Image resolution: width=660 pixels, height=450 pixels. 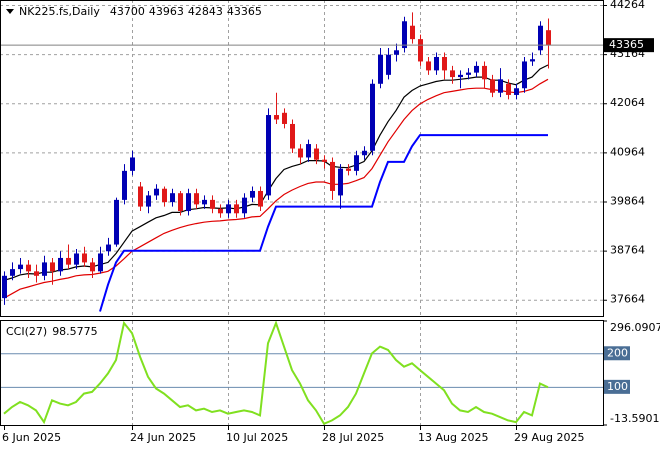 What do you see at coordinates (205, 11) in the screenshot?
I see `low: 42843` at bounding box center [205, 11].